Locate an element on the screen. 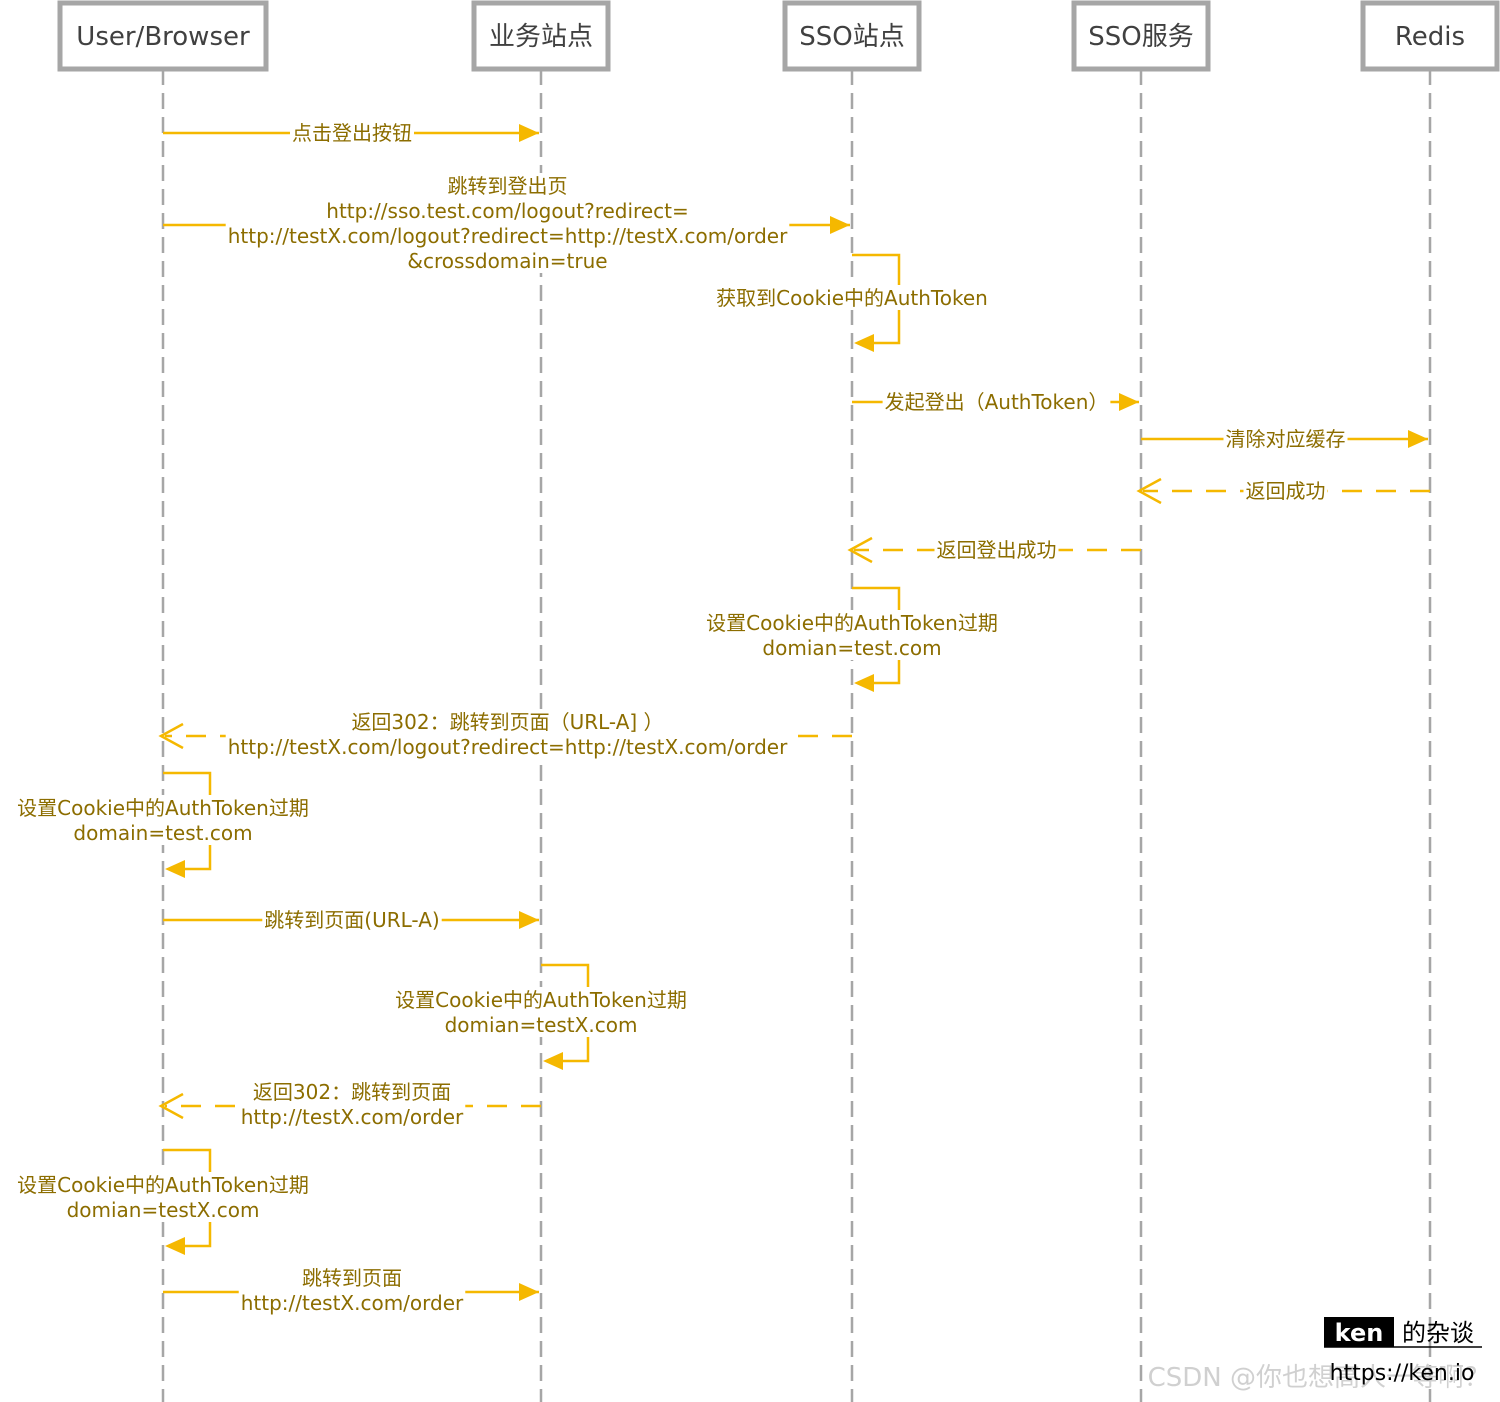 Image resolution: width=1500 pixels, height=1402 pixels. participant-label: Redis is located at coordinates (1430, 37).